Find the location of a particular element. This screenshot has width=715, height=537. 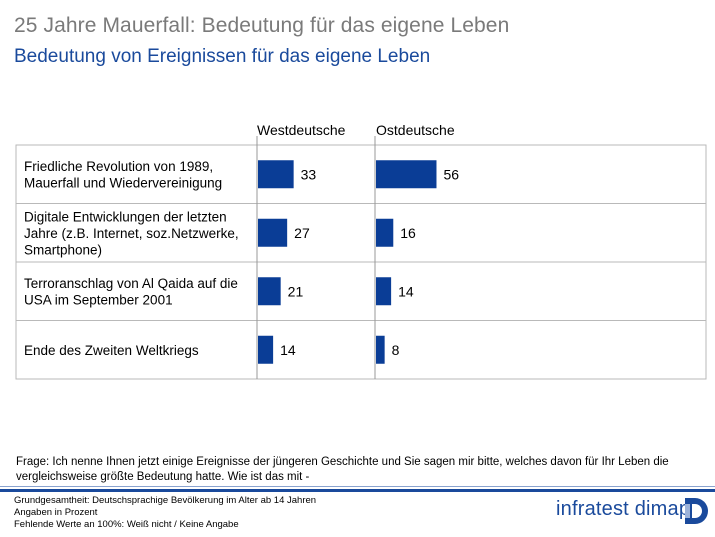

infratest-dimap-logo-icon is located at coordinates (696, 511).